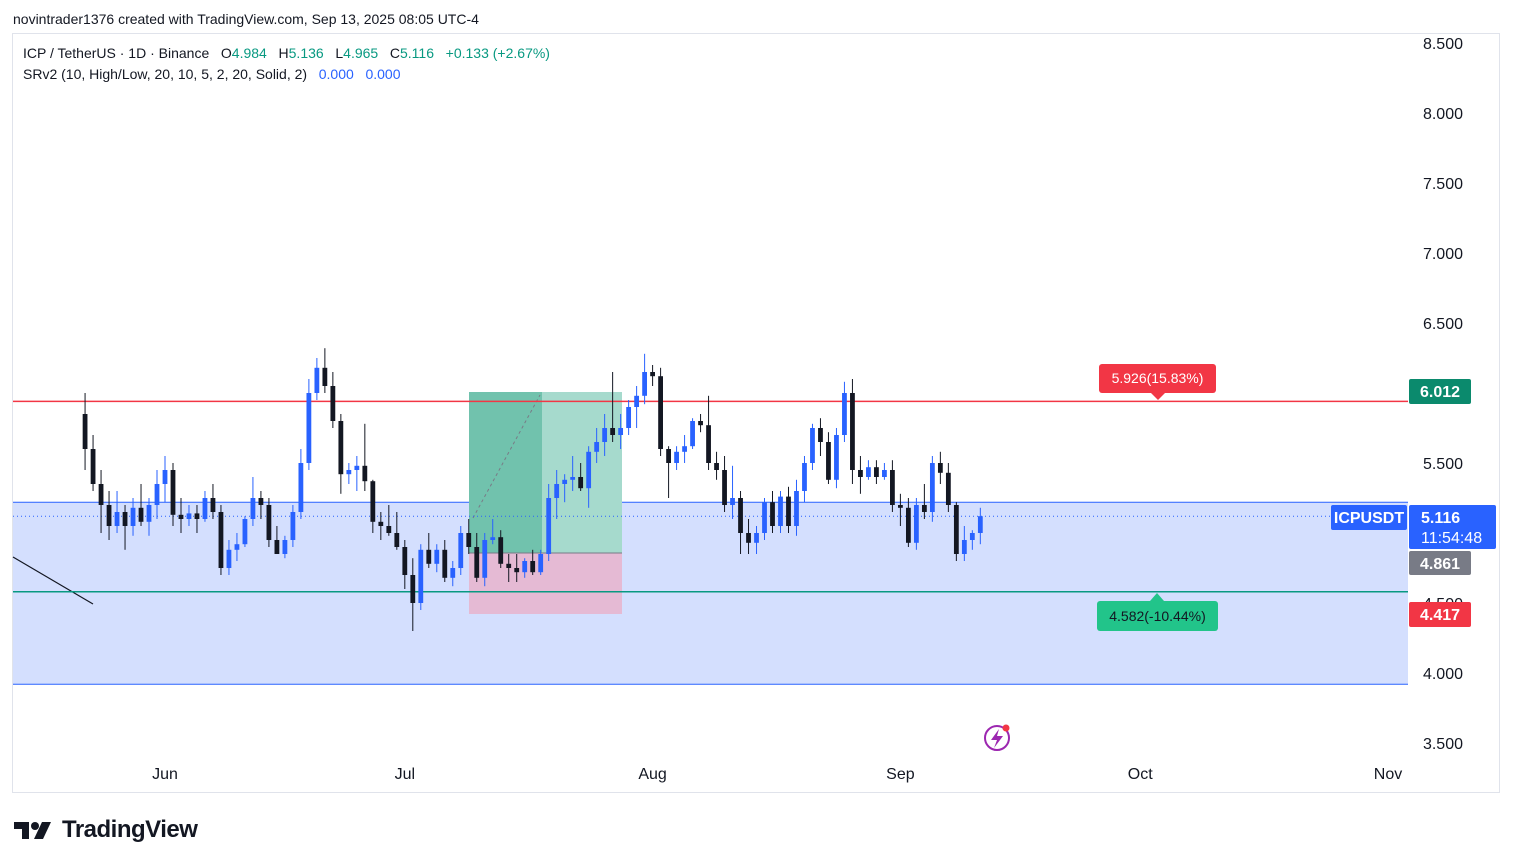  What do you see at coordinates (106, 830) in the screenshot?
I see `tradingview-logo: TradingView` at bounding box center [106, 830].